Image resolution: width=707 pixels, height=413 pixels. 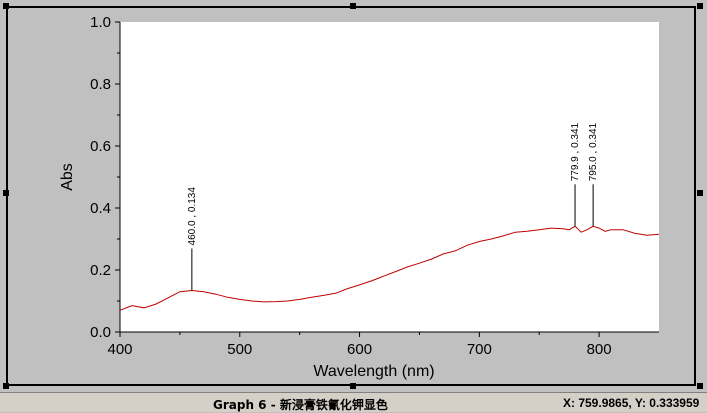 What do you see at coordinates (700, 6) in the screenshot?
I see `resize-handle-top-right` at bounding box center [700, 6].